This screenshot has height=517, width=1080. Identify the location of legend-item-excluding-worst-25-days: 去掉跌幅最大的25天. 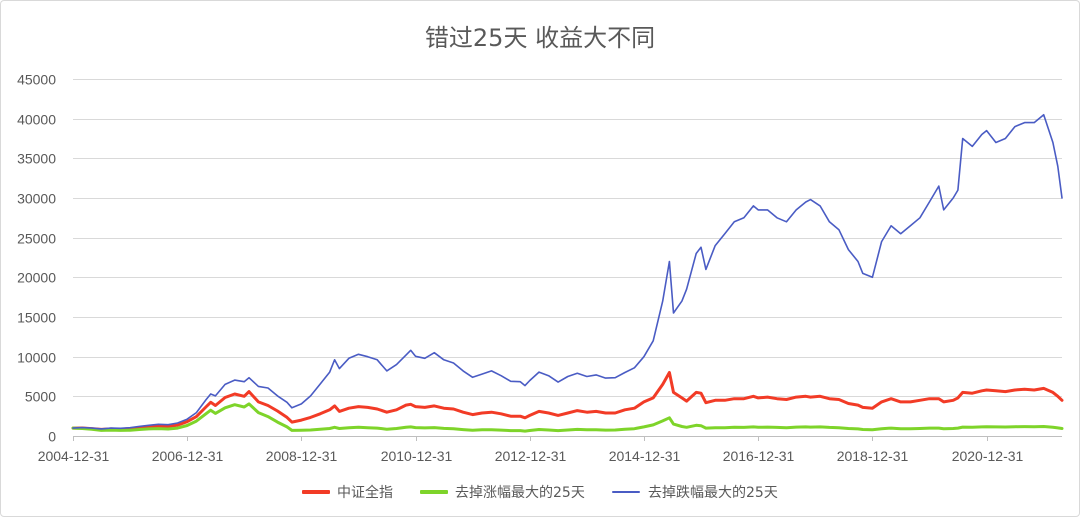
(695, 492).